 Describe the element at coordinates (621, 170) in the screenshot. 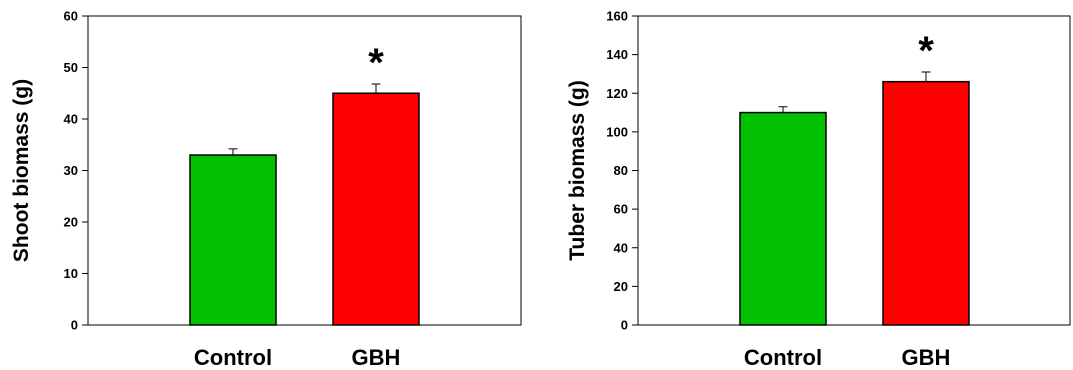

I see `y-tick-label: 80` at that location.